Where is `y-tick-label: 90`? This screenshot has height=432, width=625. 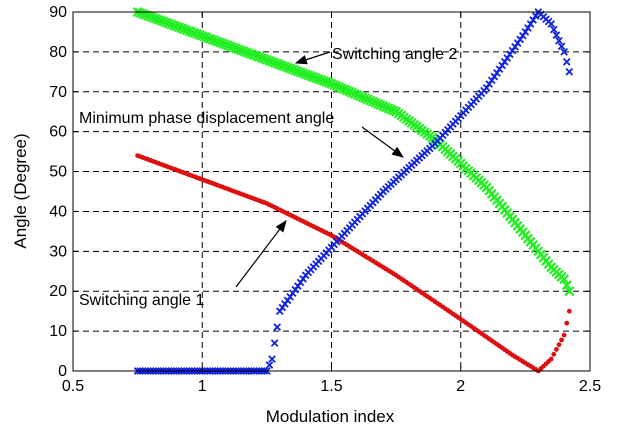 y-tick-label: 90 is located at coordinates (58, 12).